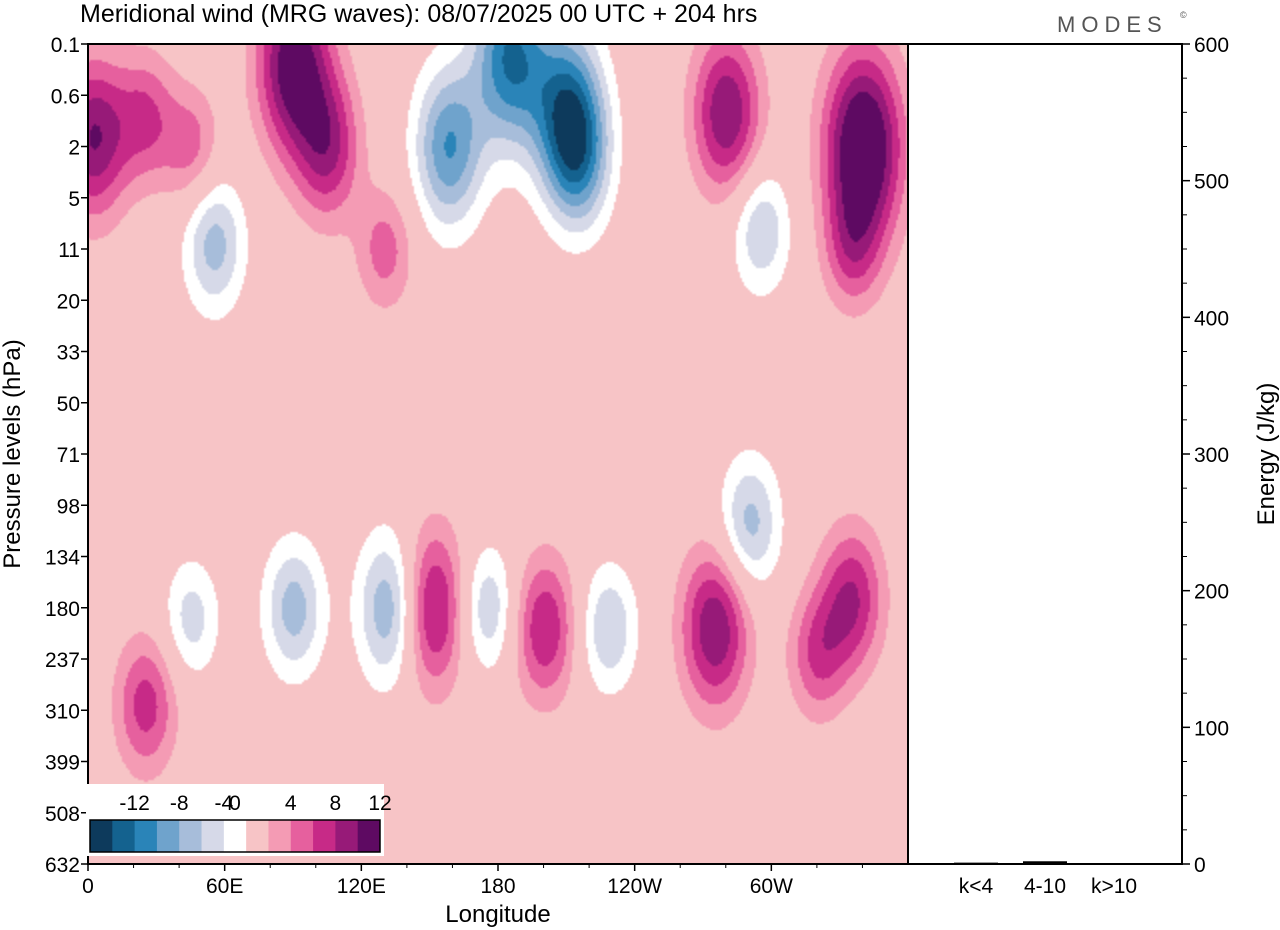  What do you see at coordinates (224, 803) in the screenshot?
I see `colorbar-tick-label: -4` at bounding box center [224, 803].